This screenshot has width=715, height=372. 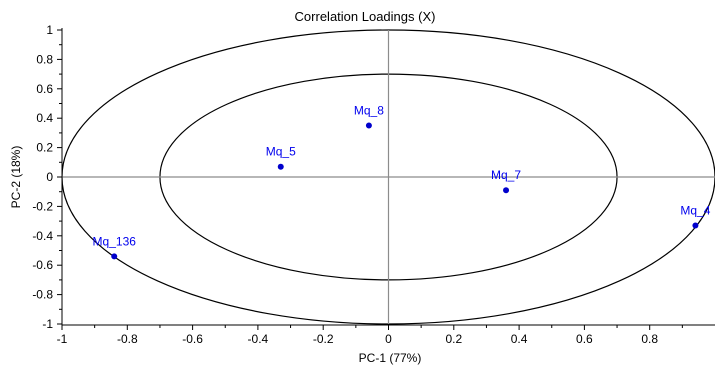 What do you see at coordinates (281, 152) in the screenshot?
I see `data-point-label: Mq_5` at bounding box center [281, 152].